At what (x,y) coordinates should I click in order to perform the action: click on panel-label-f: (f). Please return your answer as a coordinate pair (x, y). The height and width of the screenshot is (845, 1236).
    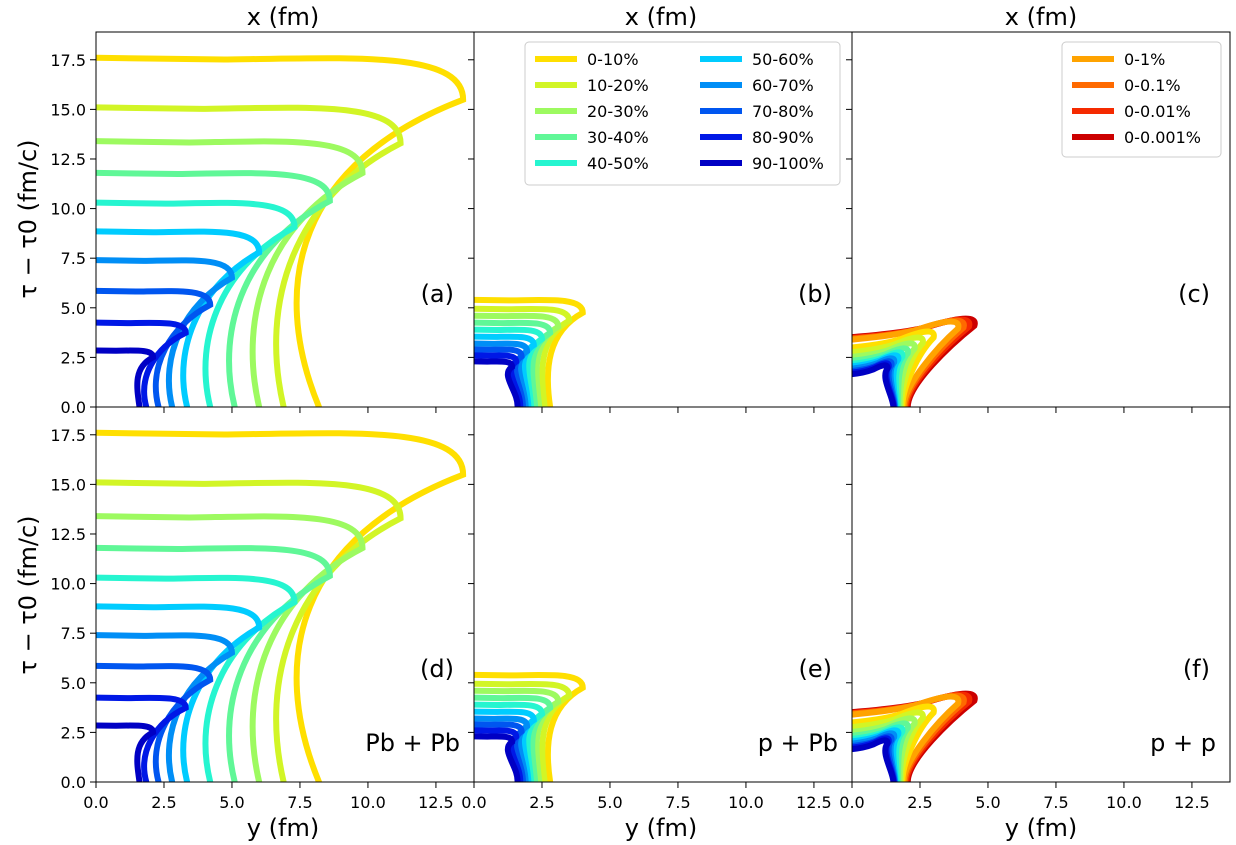
    Looking at the image, I should click on (1196, 669).